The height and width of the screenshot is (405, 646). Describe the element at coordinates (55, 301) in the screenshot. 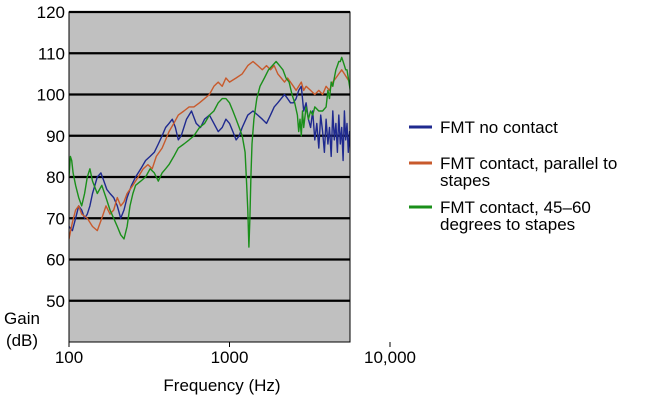

I see `y-tick-label: 50` at that location.